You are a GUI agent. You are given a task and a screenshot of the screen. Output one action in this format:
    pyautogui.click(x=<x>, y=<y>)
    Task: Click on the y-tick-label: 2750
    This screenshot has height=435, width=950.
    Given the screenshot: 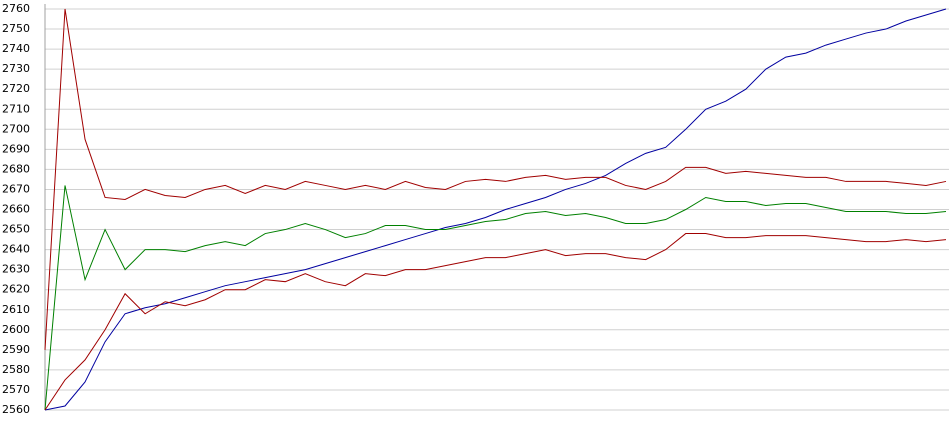 What is the action you would take?
    pyautogui.click(x=16, y=28)
    